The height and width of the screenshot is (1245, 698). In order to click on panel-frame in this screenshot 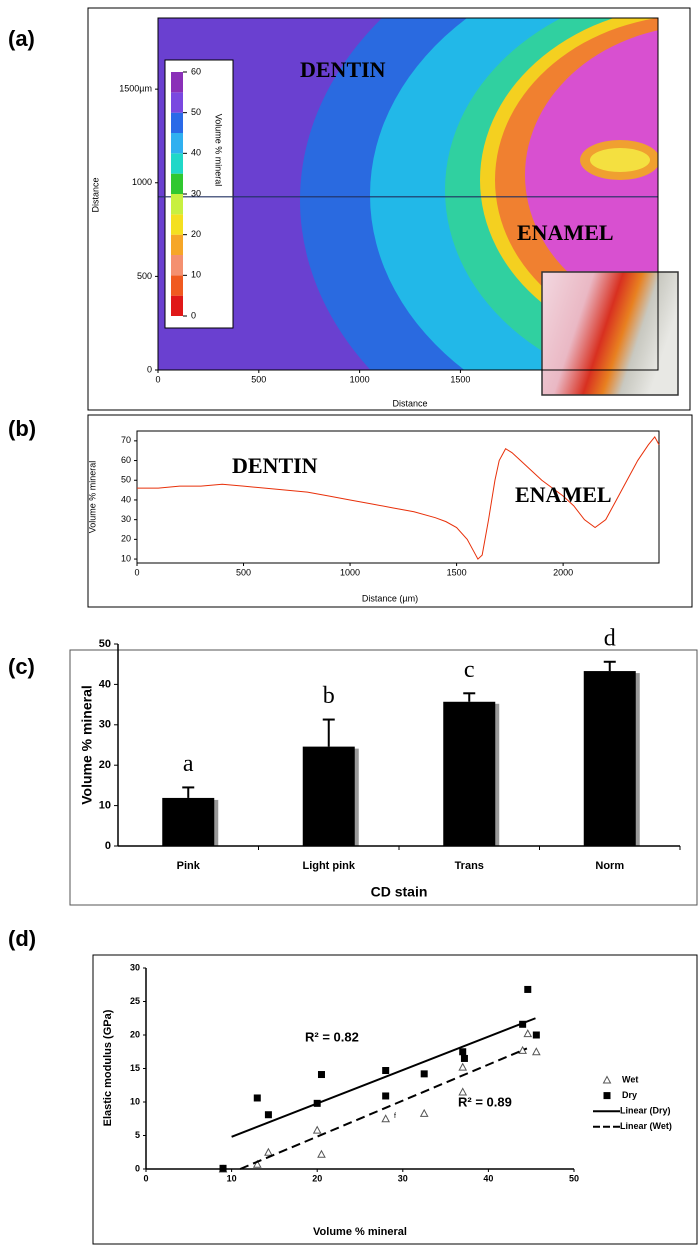, I will do `click(390, 511)`.